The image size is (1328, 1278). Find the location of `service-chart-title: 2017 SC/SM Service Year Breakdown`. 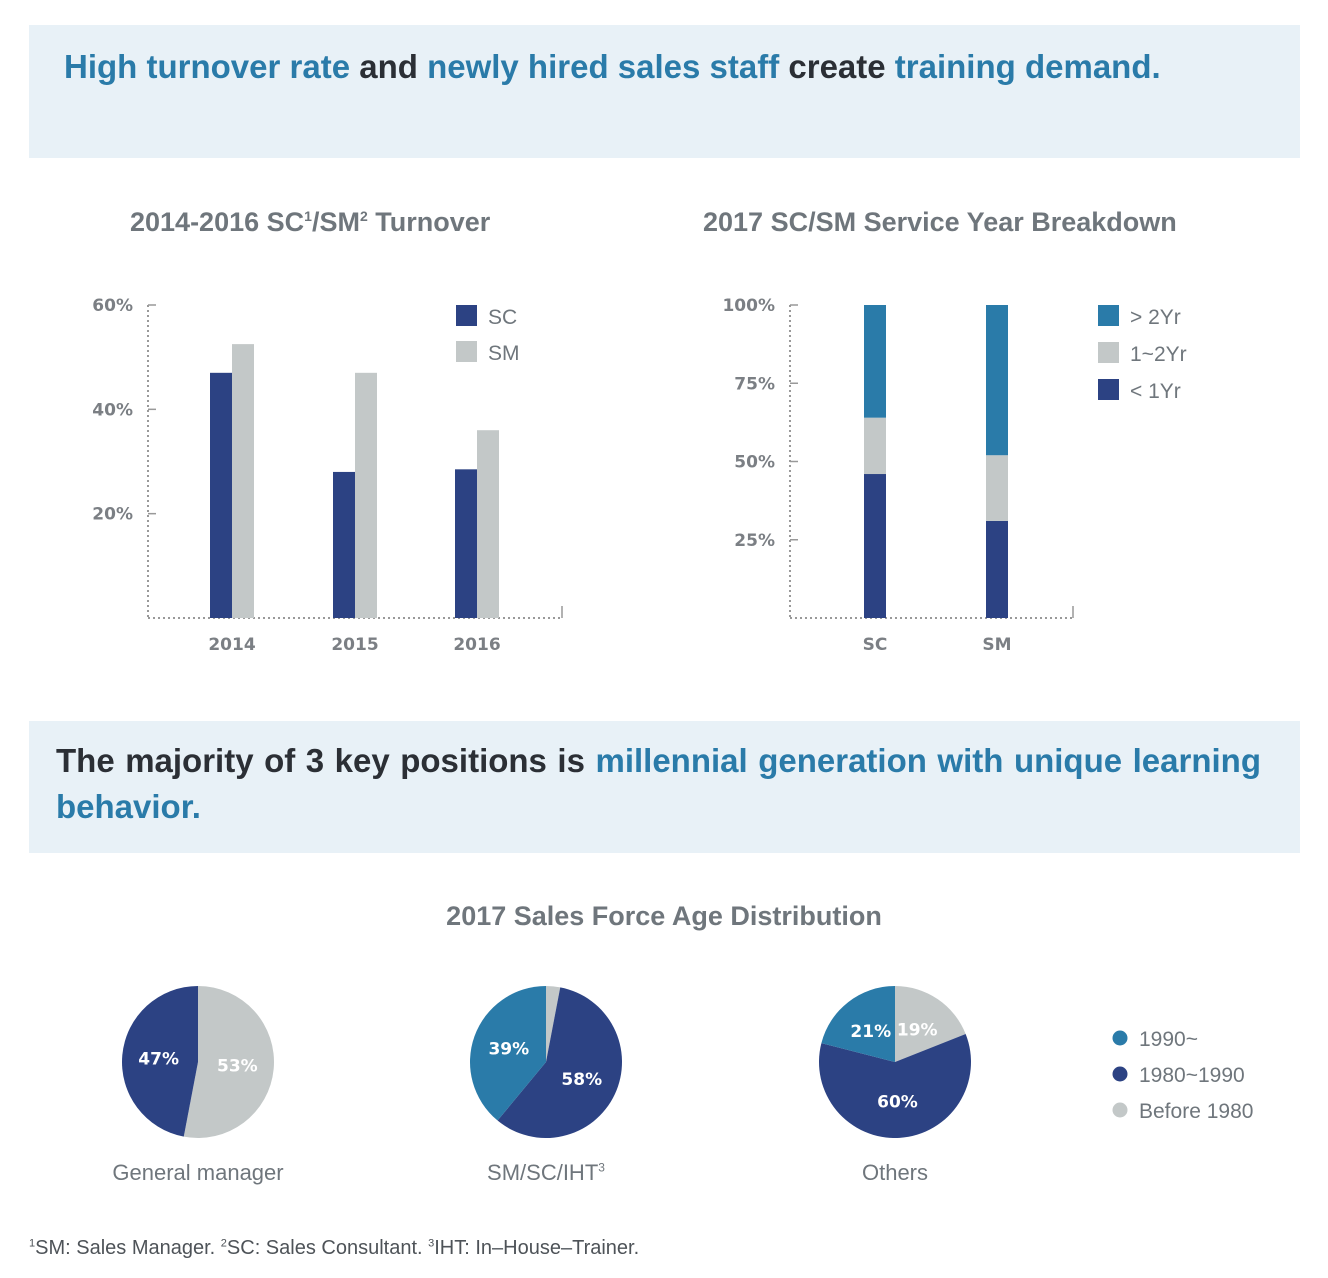

service-chart-title: 2017 SC/SM Service Year Breakdown is located at coordinates (940, 222).